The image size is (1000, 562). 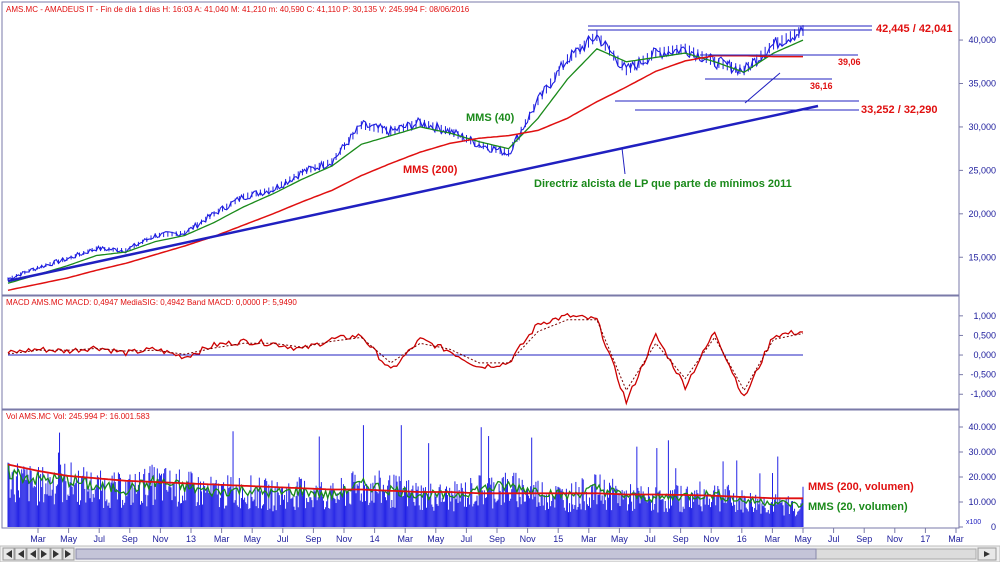 What do you see at coordinates (977, 148) in the screenshot?
I see `price-axis: 40,000 35,000 30,000 25,000 20,000 15,000` at bounding box center [977, 148].